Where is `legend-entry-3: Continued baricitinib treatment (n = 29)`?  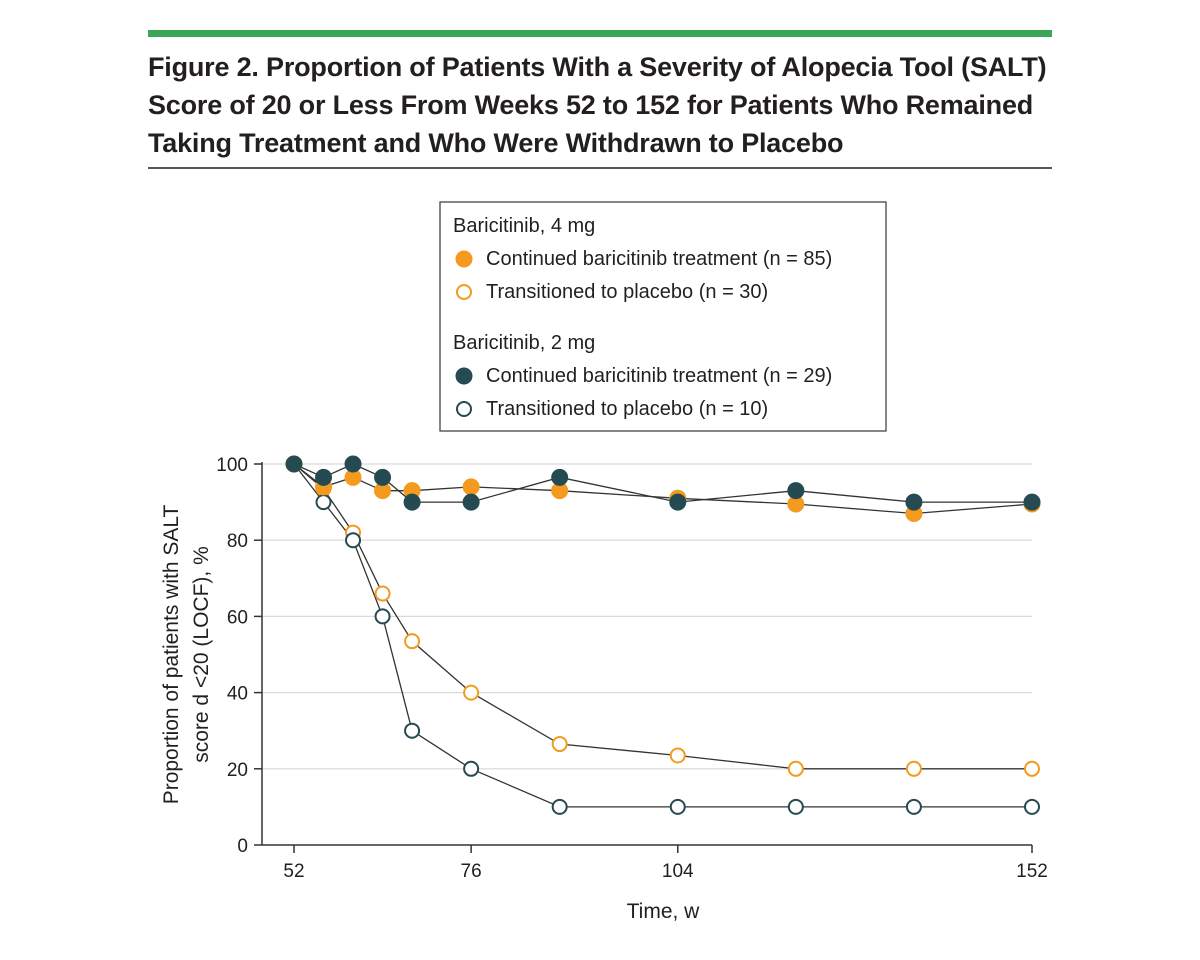 legend-entry-3: Continued baricitinib treatment (n = 29) is located at coordinates (659, 376).